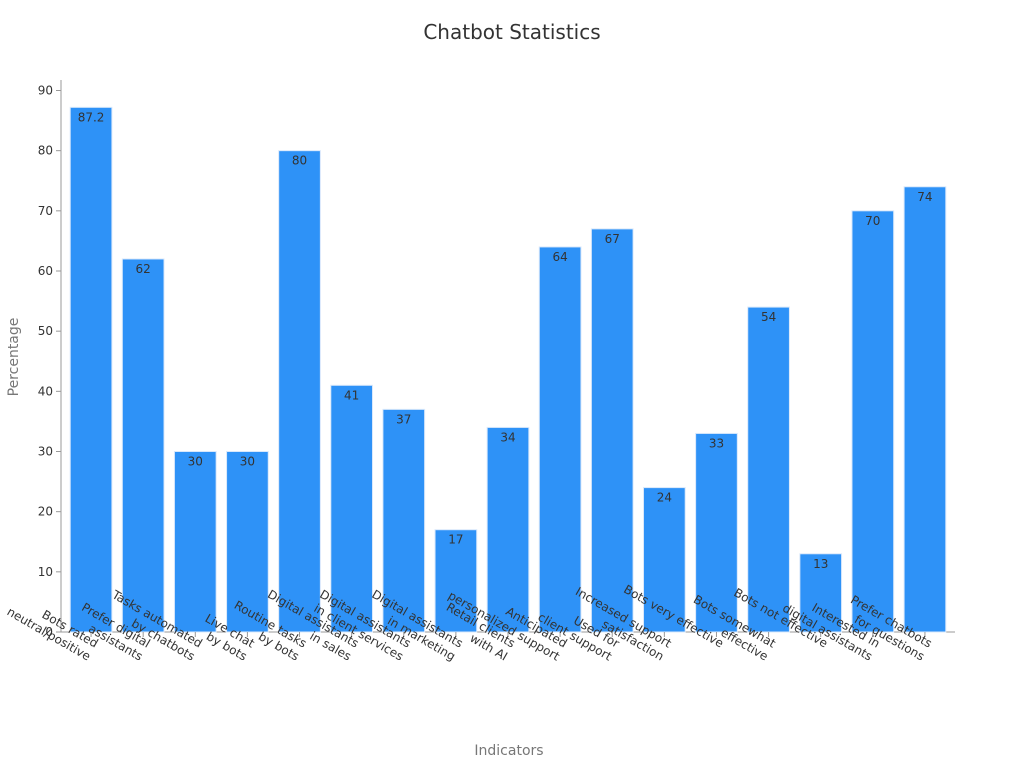 This screenshot has width=1024, height=768. What do you see at coordinates (299, 161) in the screenshot?
I see `bar-value-label: 80` at bounding box center [299, 161].